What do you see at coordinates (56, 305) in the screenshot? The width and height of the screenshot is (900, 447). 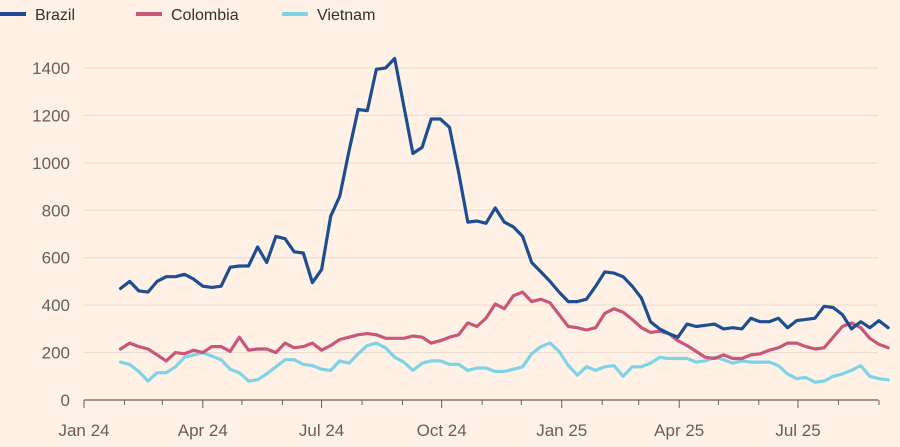 I see `y-tick-label-400: 400` at bounding box center [56, 305].